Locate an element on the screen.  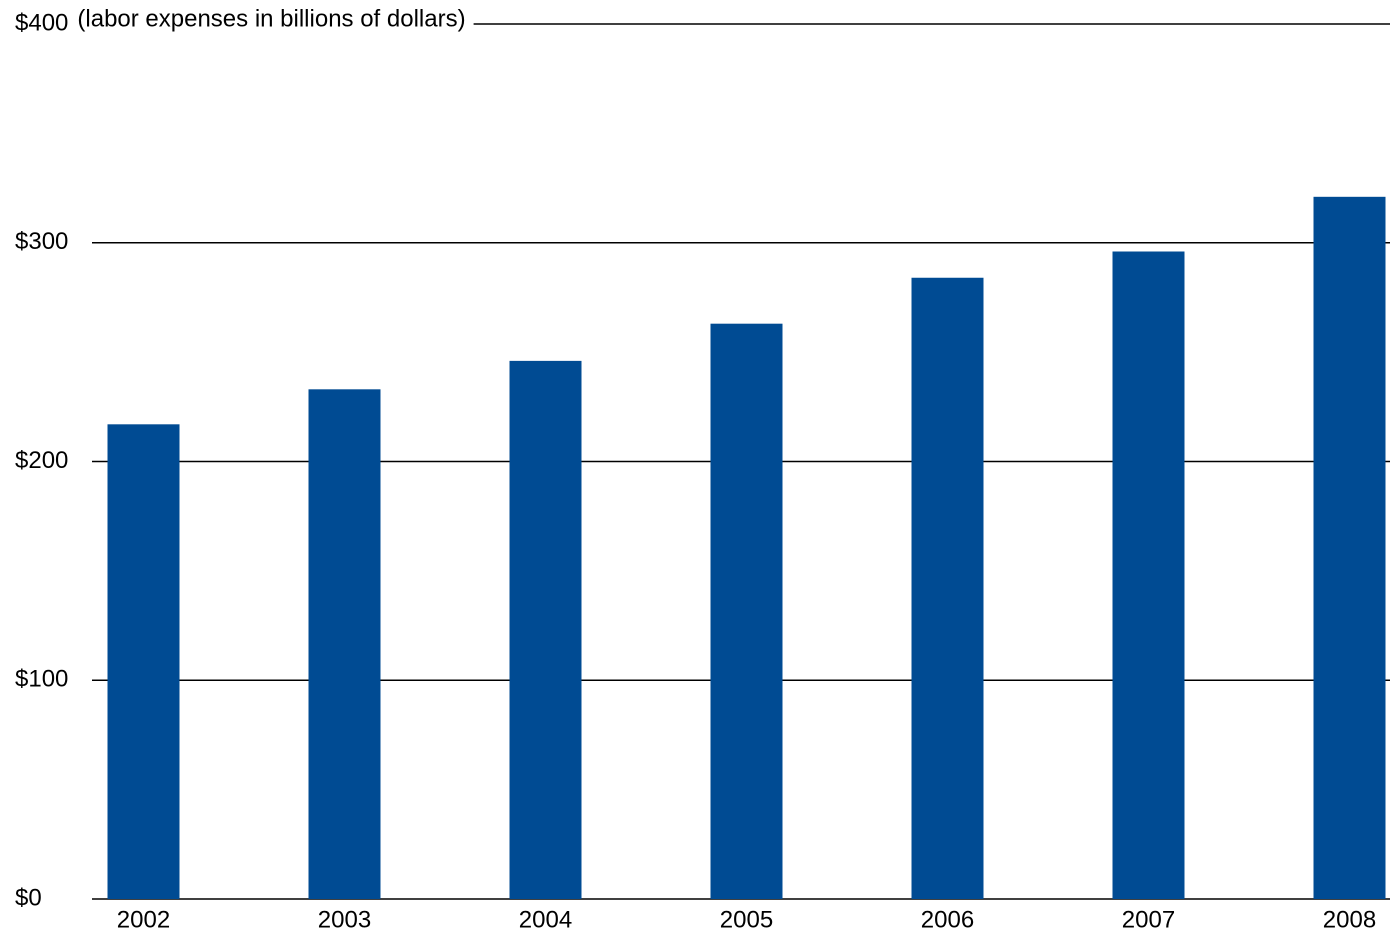
bar-2005 is located at coordinates (746, 611).